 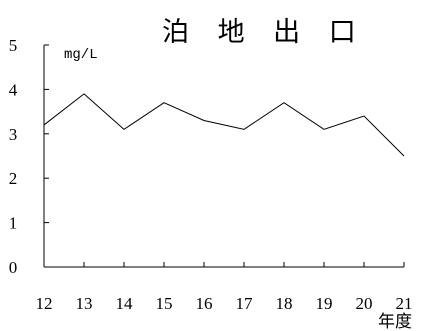 What do you see at coordinates (224, 287) in the screenshot?
I see `x-ticks: 12 13 14 15 16 17 18 19 20 21` at bounding box center [224, 287].